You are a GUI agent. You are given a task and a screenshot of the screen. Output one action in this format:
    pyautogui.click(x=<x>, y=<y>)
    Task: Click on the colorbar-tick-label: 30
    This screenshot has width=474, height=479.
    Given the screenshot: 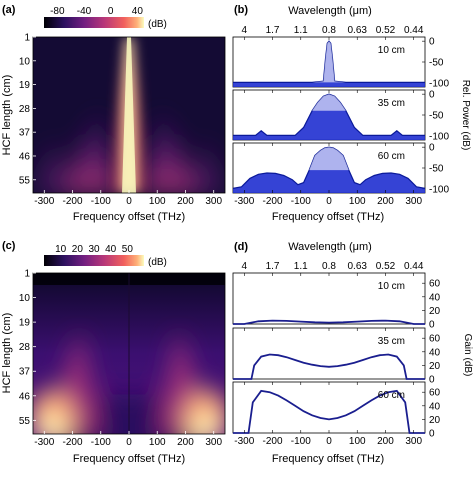 What is the action you would take?
    pyautogui.click(x=94, y=249)
    